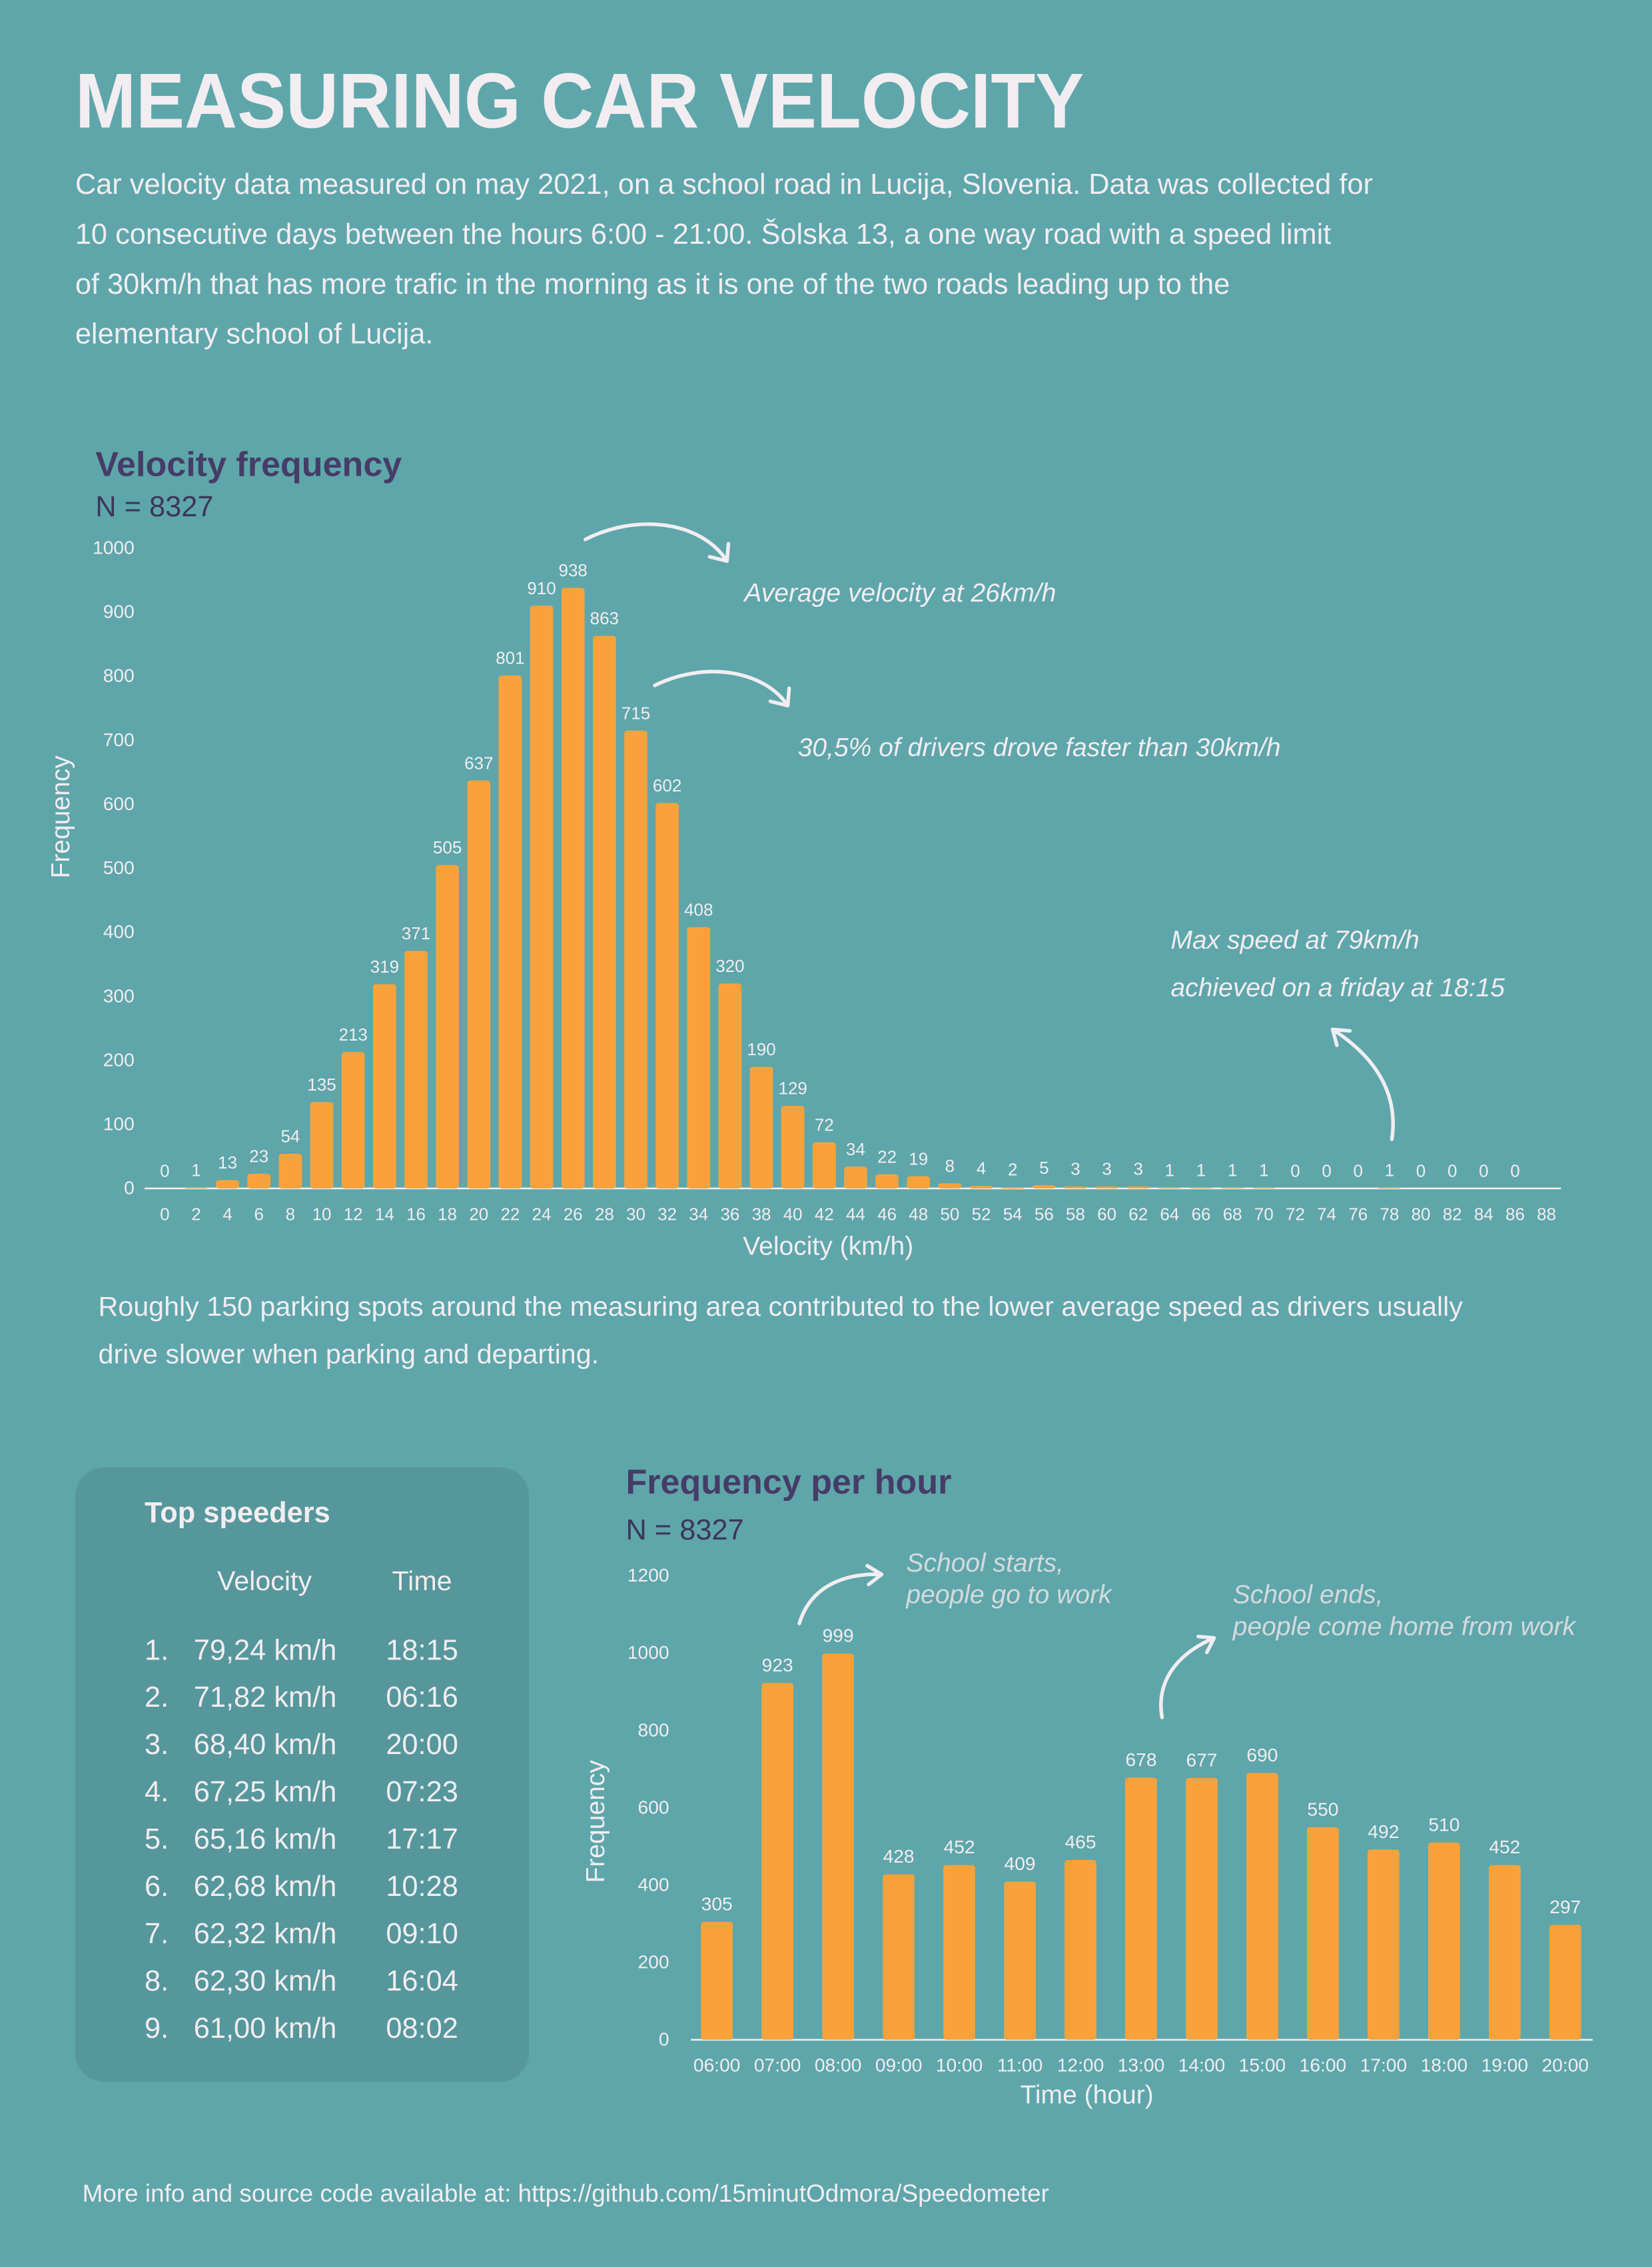 This screenshot has height=2267, width=1652. Describe the element at coordinates (824, 1124) in the screenshot. I see `value-label: 72` at that location.